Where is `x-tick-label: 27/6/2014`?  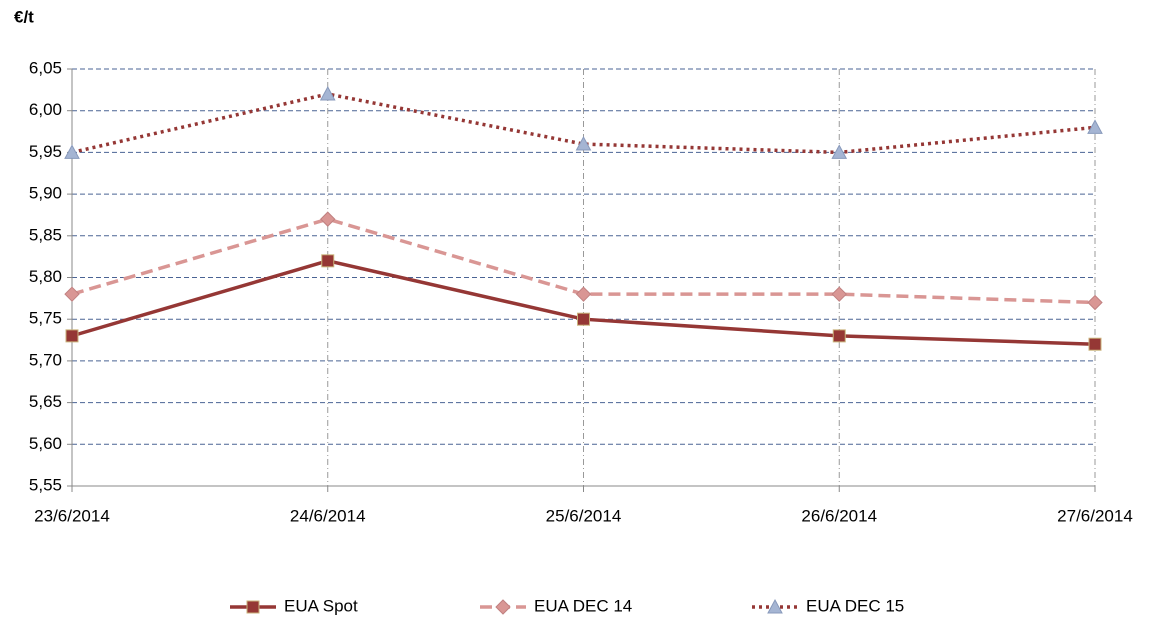 x-tick-label: 27/6/2014 is located at coordinates (1095, 515).